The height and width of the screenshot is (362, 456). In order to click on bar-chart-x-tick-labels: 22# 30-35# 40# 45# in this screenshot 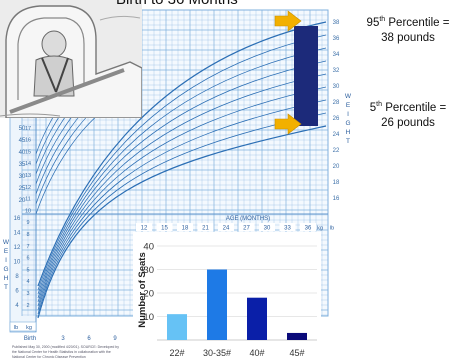, I will do `click(236, 353)`.